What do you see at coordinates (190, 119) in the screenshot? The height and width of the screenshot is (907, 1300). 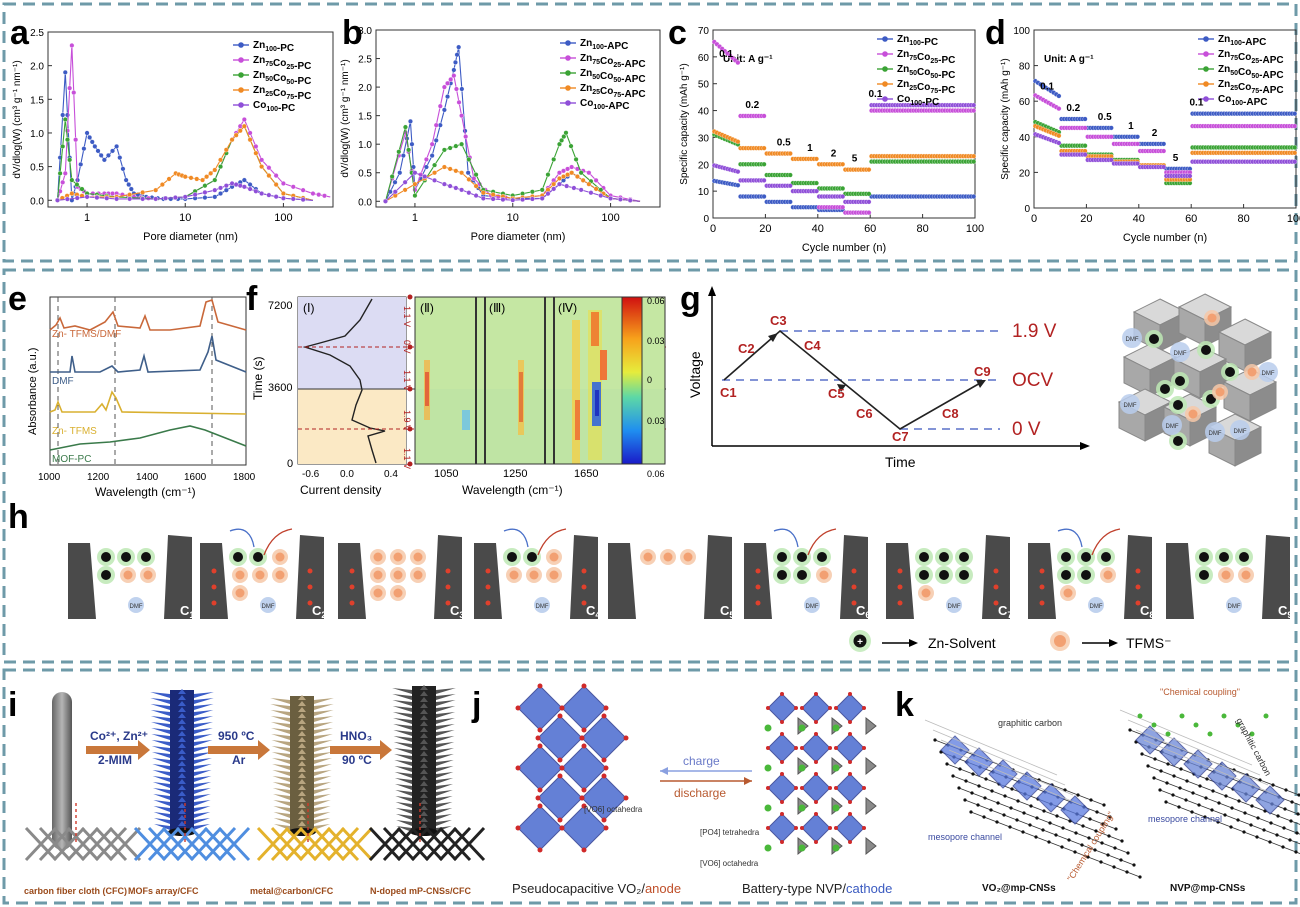 I see `plot-frame` at bounding box center [190, 119].